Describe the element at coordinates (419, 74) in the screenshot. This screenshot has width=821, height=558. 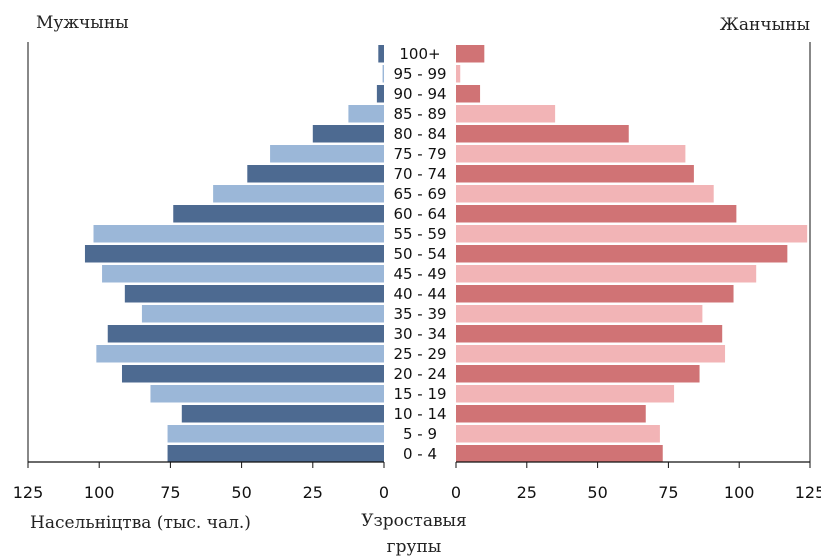
I see `age-group-label-95-99: 95 - 99` at that location.